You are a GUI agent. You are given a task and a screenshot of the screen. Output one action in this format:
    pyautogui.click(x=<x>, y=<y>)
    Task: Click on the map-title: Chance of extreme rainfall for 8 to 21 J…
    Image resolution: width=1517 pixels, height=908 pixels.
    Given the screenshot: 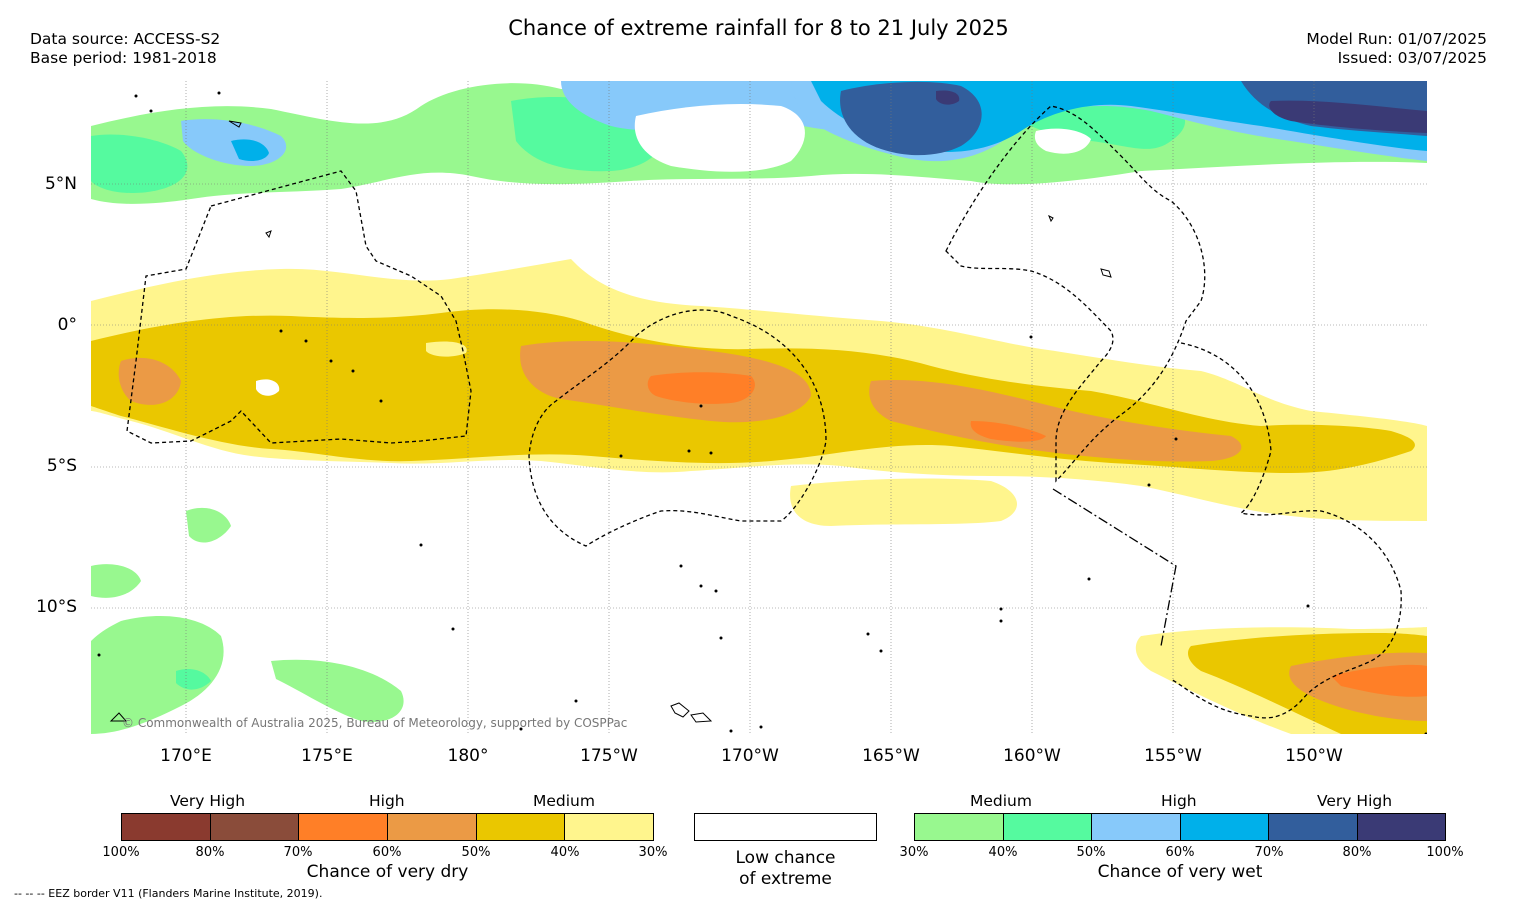 What is the action you would take?
    pyautogui.click(x=758, y=28)
    